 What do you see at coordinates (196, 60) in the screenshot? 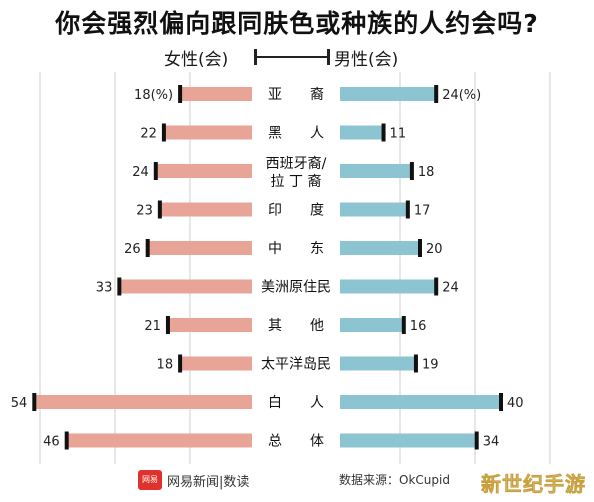
I see `legend-female: 女性(会)` at bounding box center [196, 60].